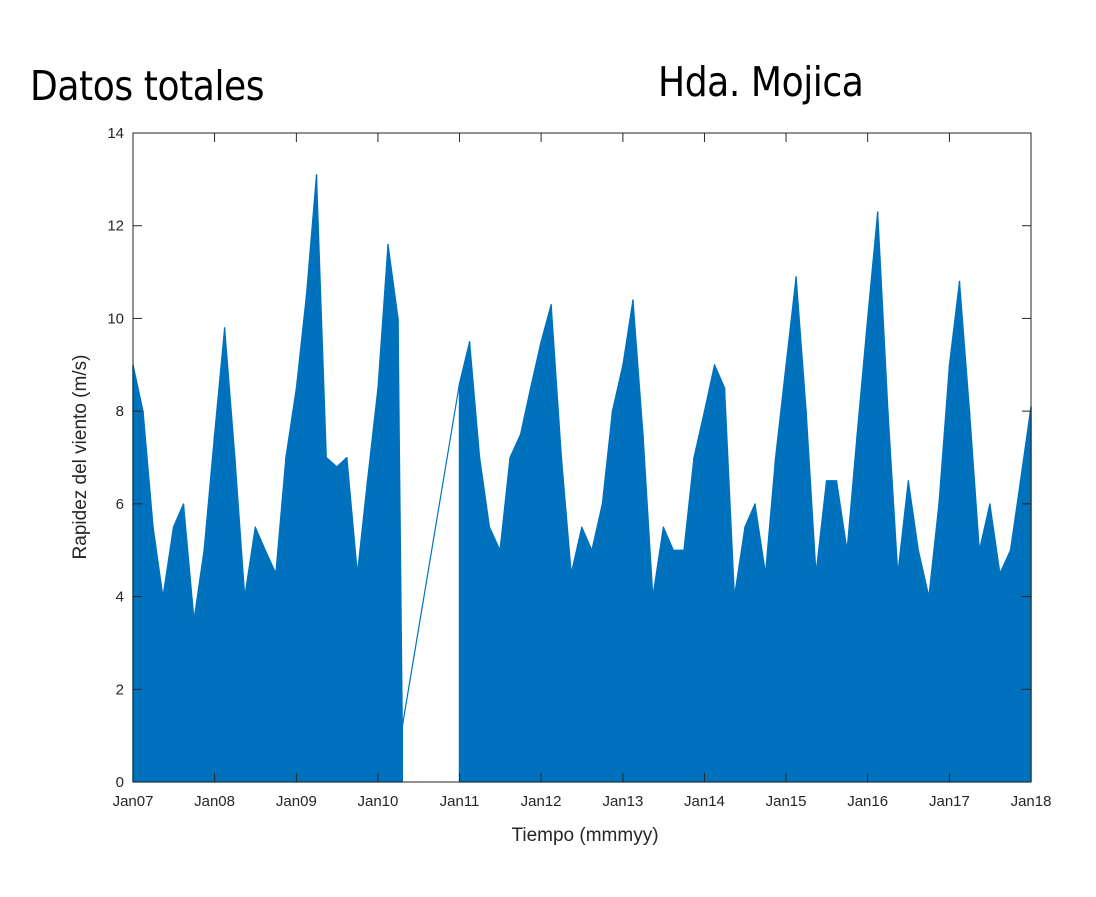  I want to click on x-tick-label: Jan09, so click(296, 801).